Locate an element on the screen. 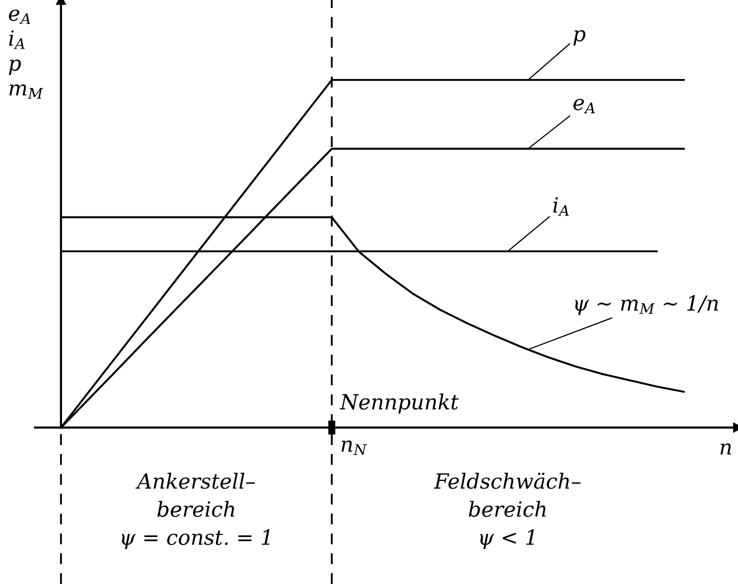 The height and width of the screenshot is (584, 738). text: Ankerstell– bereich ψ = const. = 1 is located at coordinates (196, 511).